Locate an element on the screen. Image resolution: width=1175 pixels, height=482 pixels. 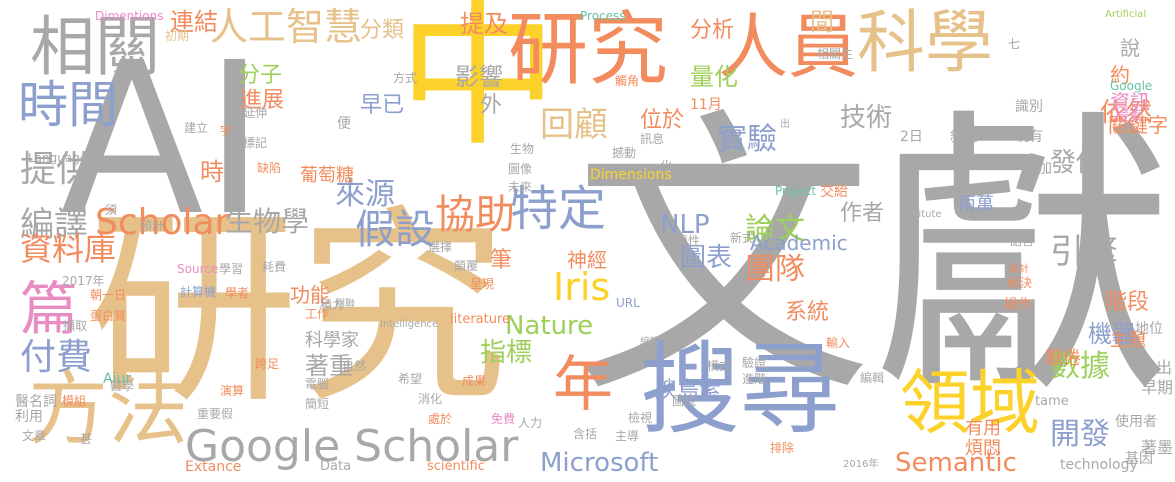
cloud-word: 論文 is located at coordinates (775, 229).